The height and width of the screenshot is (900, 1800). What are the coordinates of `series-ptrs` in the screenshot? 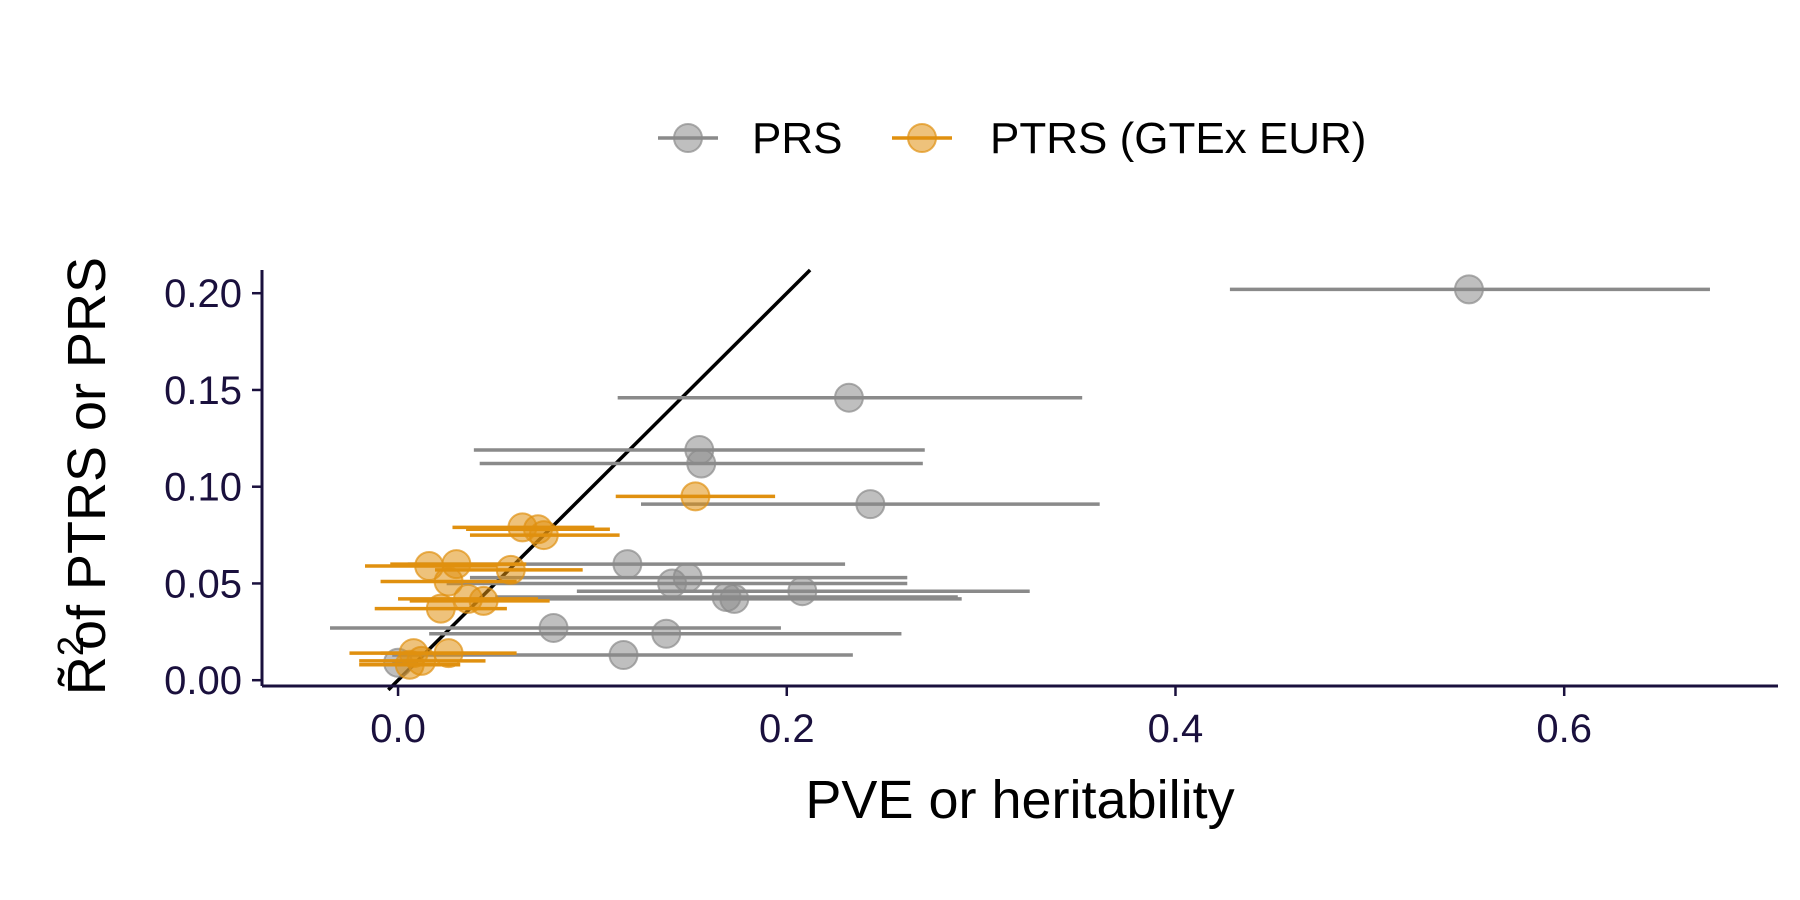 It's located at (562, 580).